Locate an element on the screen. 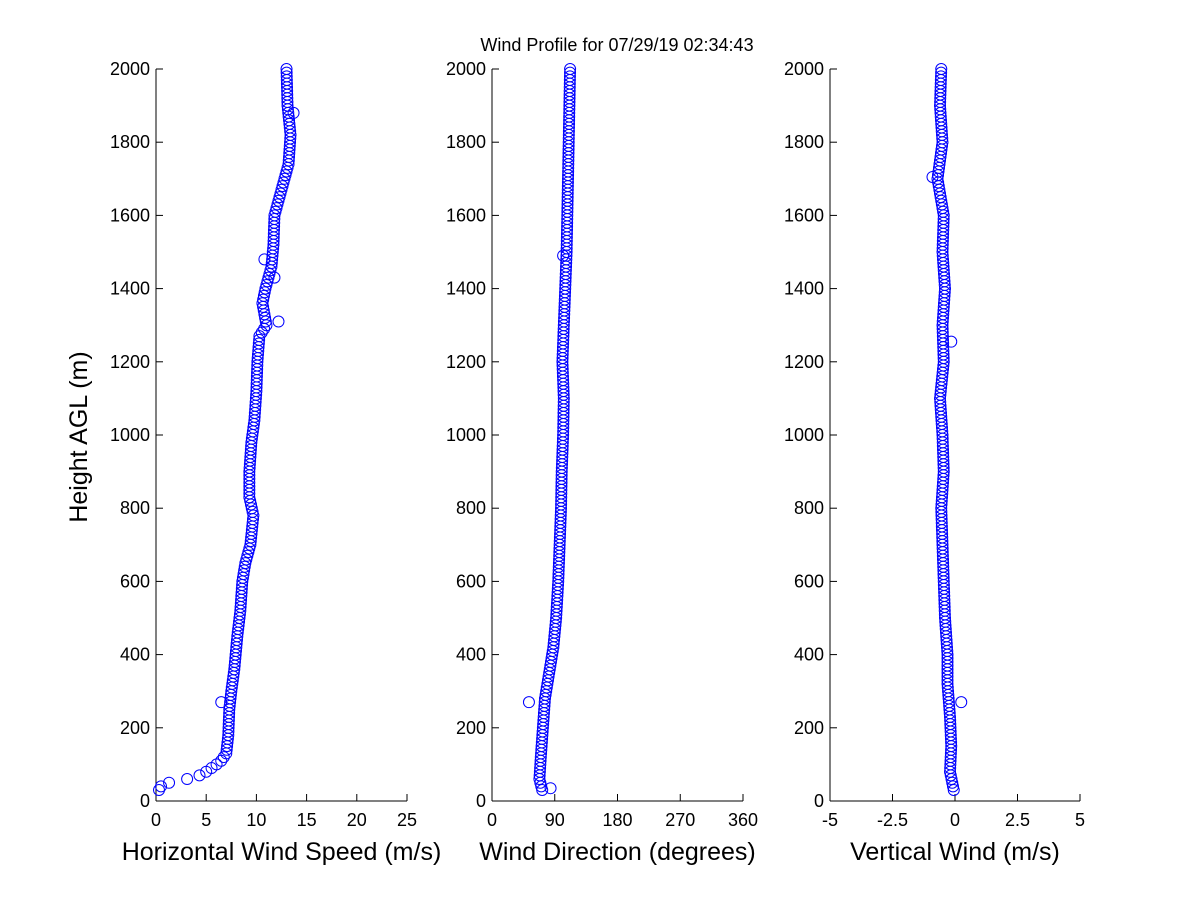 The width and height of the screenshot is (1200, 900). x-tick-label: 20 is located at coordinates (357, 820).